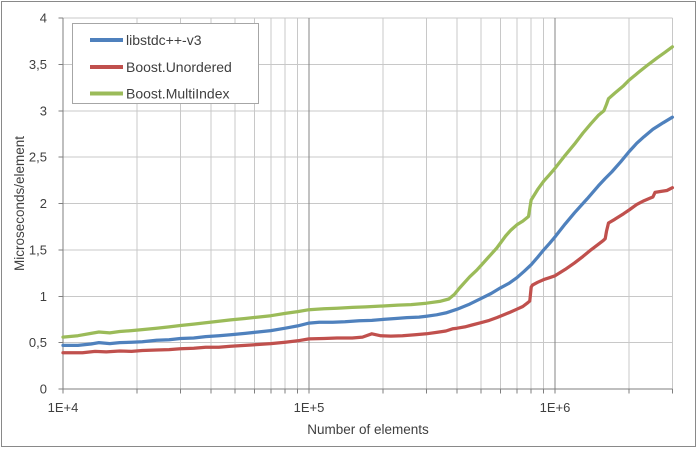 The height and width of the screenshot is (449, 698). Describe the element at coordinates (43, 296) in the screenshot. I see `y-tick-label: 1` at that location.